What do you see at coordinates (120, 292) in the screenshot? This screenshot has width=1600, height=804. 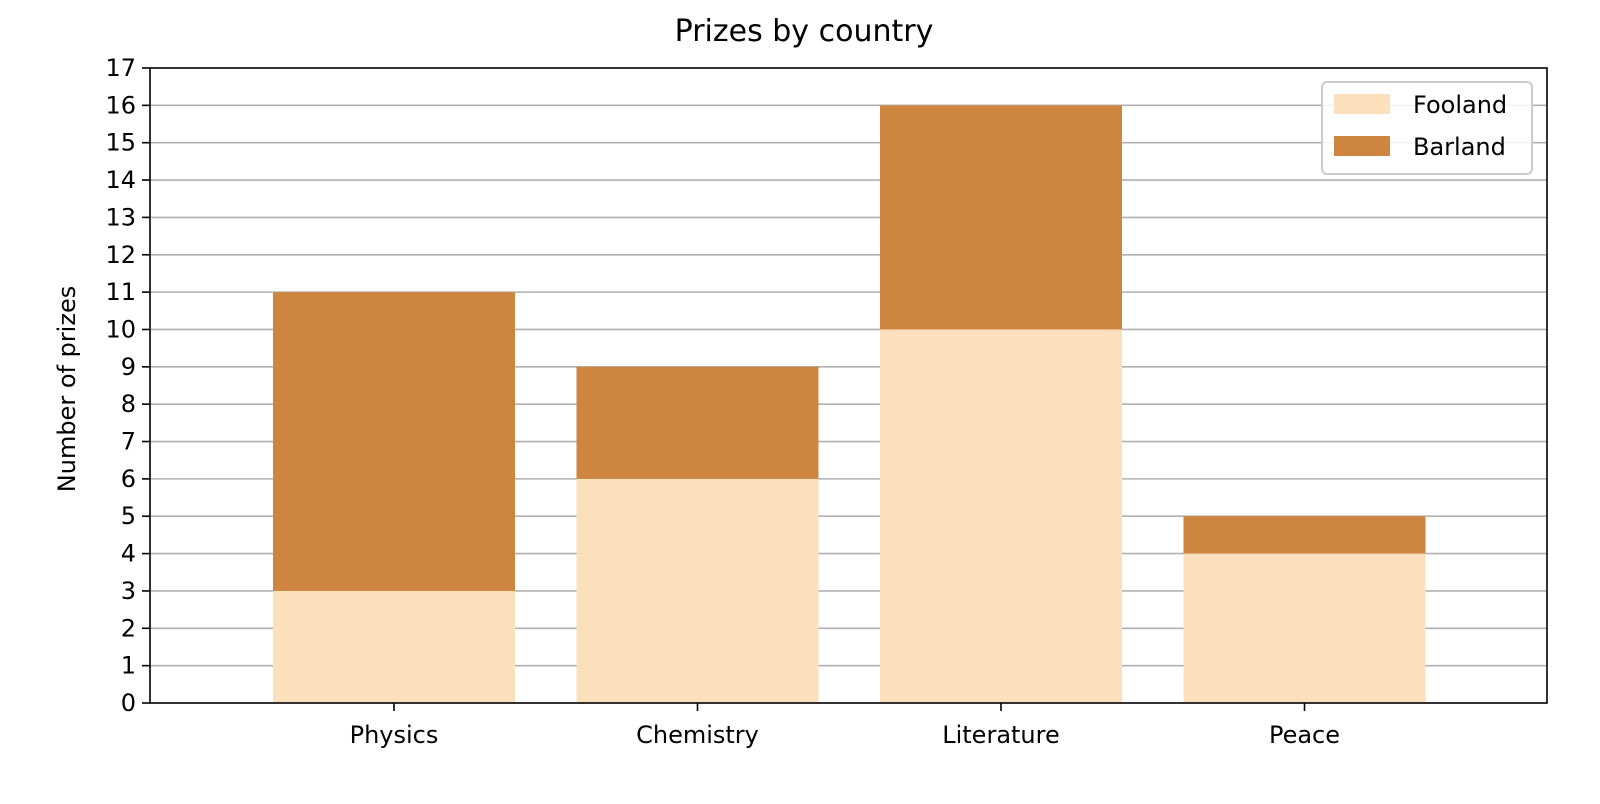 I see `y-tick-label: 11` at bounding box center [120, 292].